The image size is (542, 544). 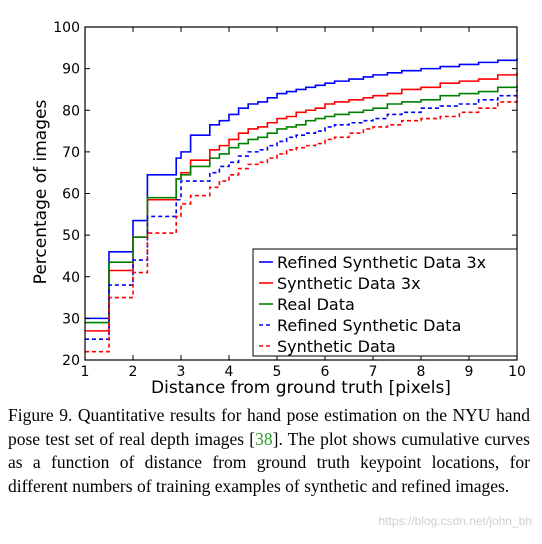 I want to click on x-tick-label: 2, so click(x=133, y=372).